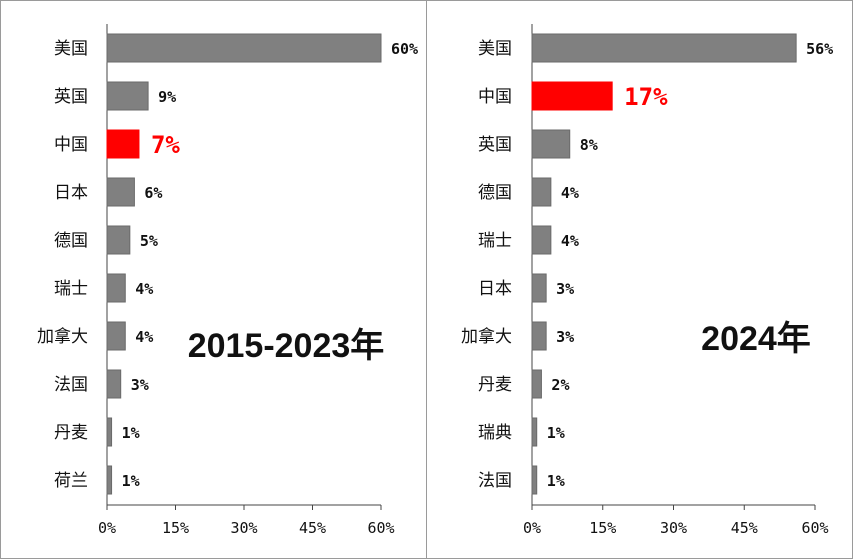 Image resolution: width=853 pixels, height=559 pixels. What do you see at coordinates (286, 346) in the screenshot?
I see `period-label: 2015-2023年` at bounding box center [286, 346].